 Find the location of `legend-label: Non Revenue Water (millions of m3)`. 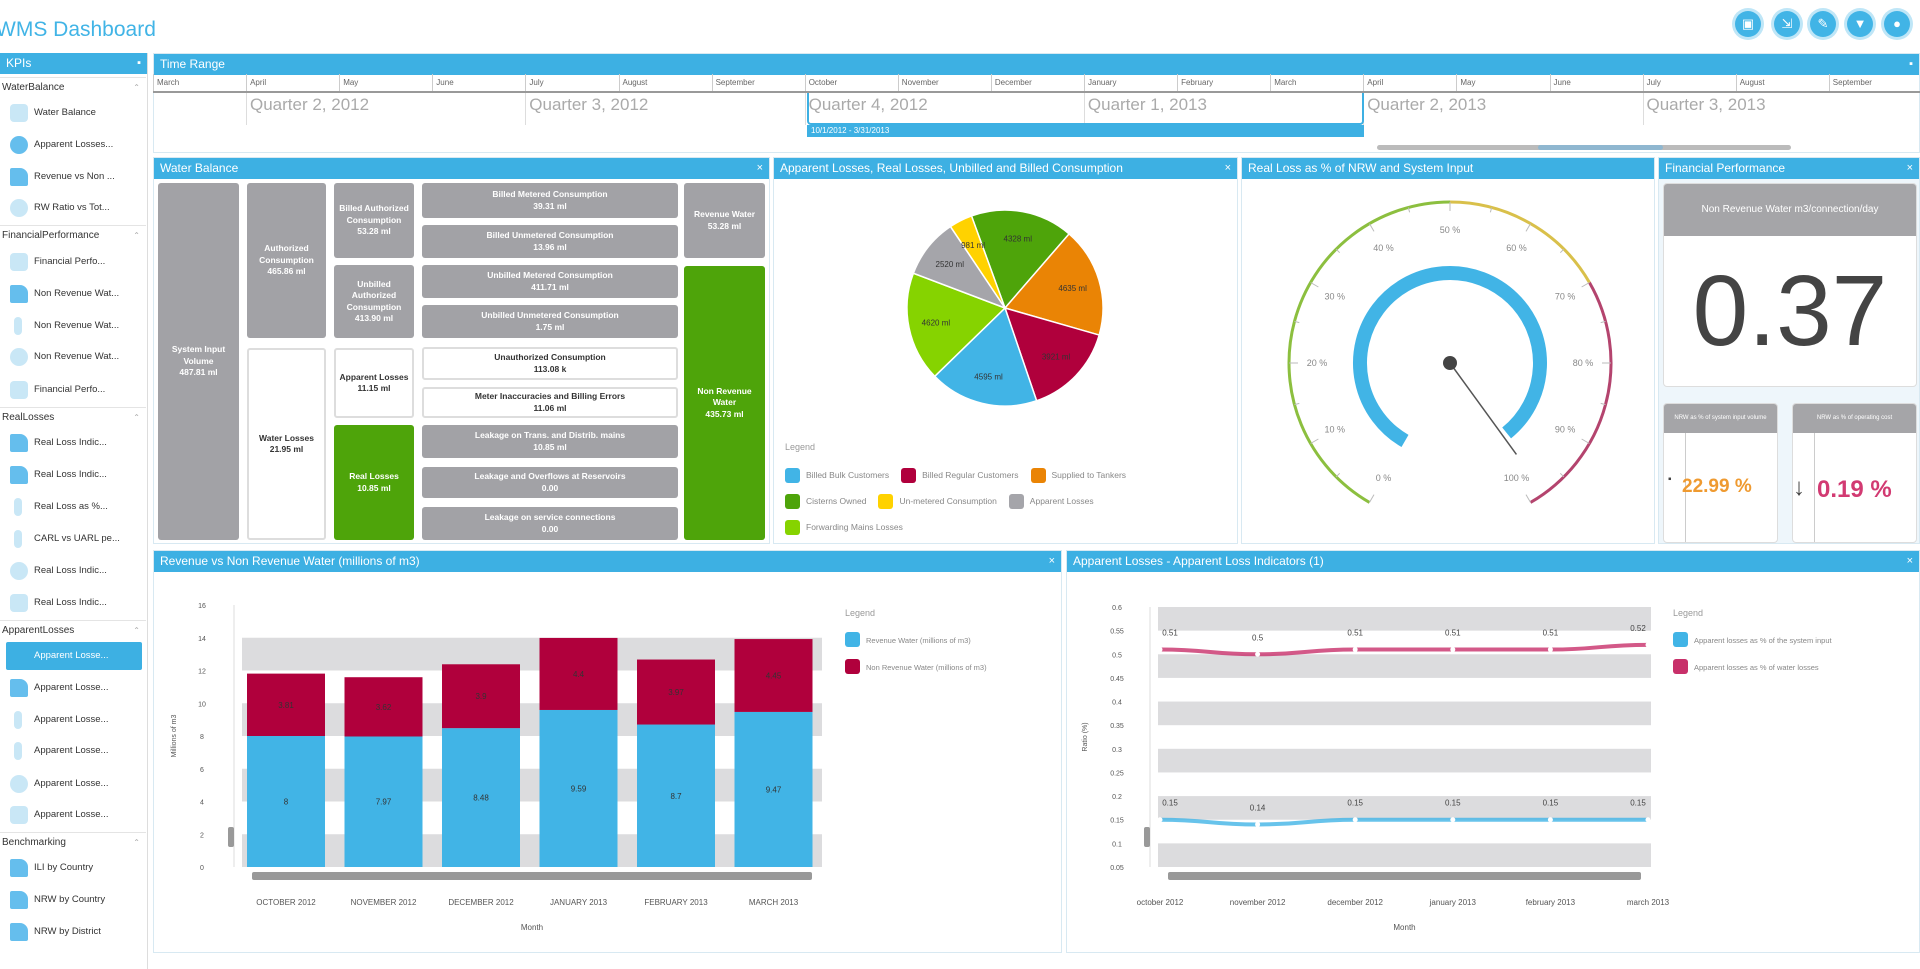

legend-label: Non Revenue Water (millions of m3) is located at coordinates (926, 667).